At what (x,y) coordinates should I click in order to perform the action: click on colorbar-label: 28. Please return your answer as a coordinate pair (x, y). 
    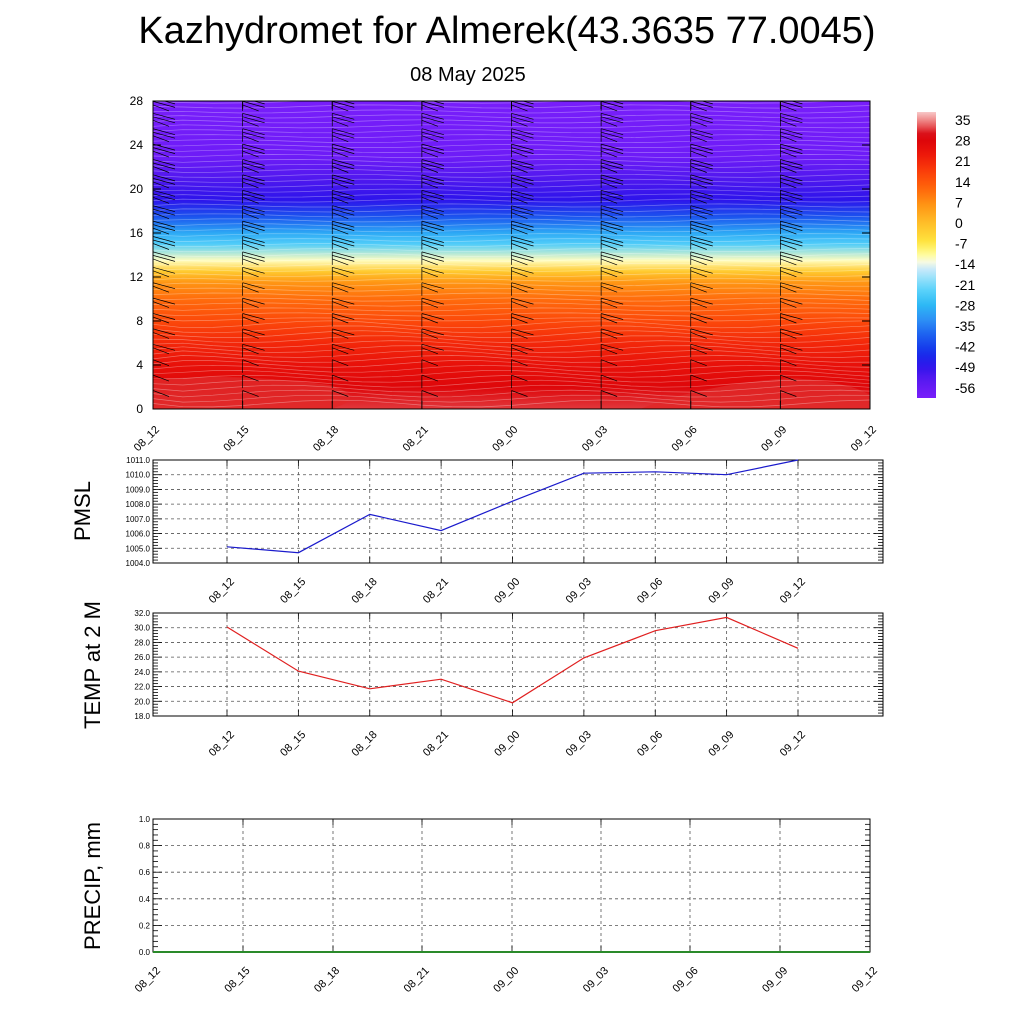
    Looking at the image, I should click on (963, 141).